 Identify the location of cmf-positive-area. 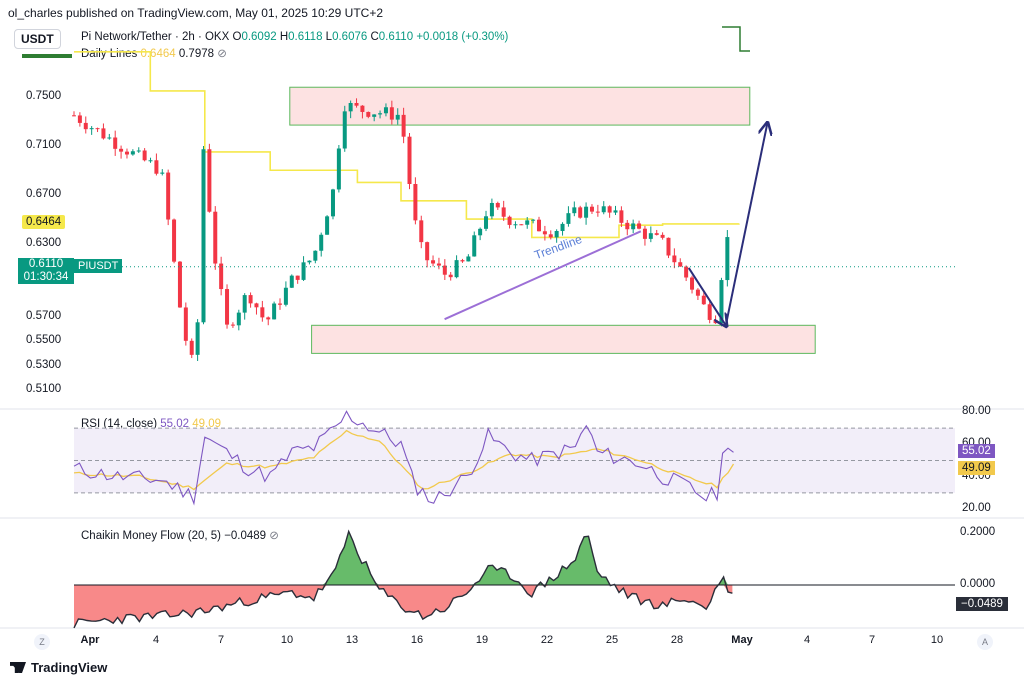
(403, 558).